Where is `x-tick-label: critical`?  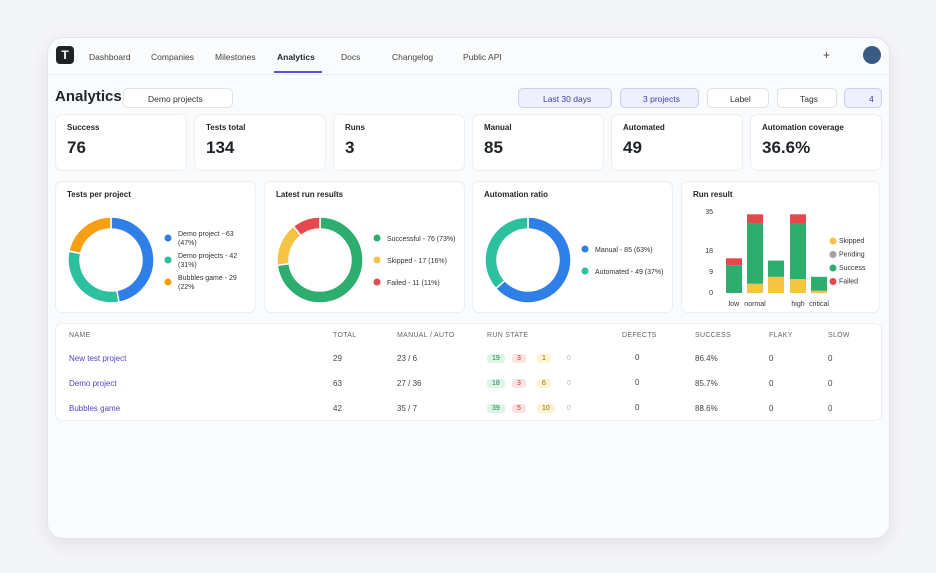 x-tick-label: critical is located at coordinates (819, 304).